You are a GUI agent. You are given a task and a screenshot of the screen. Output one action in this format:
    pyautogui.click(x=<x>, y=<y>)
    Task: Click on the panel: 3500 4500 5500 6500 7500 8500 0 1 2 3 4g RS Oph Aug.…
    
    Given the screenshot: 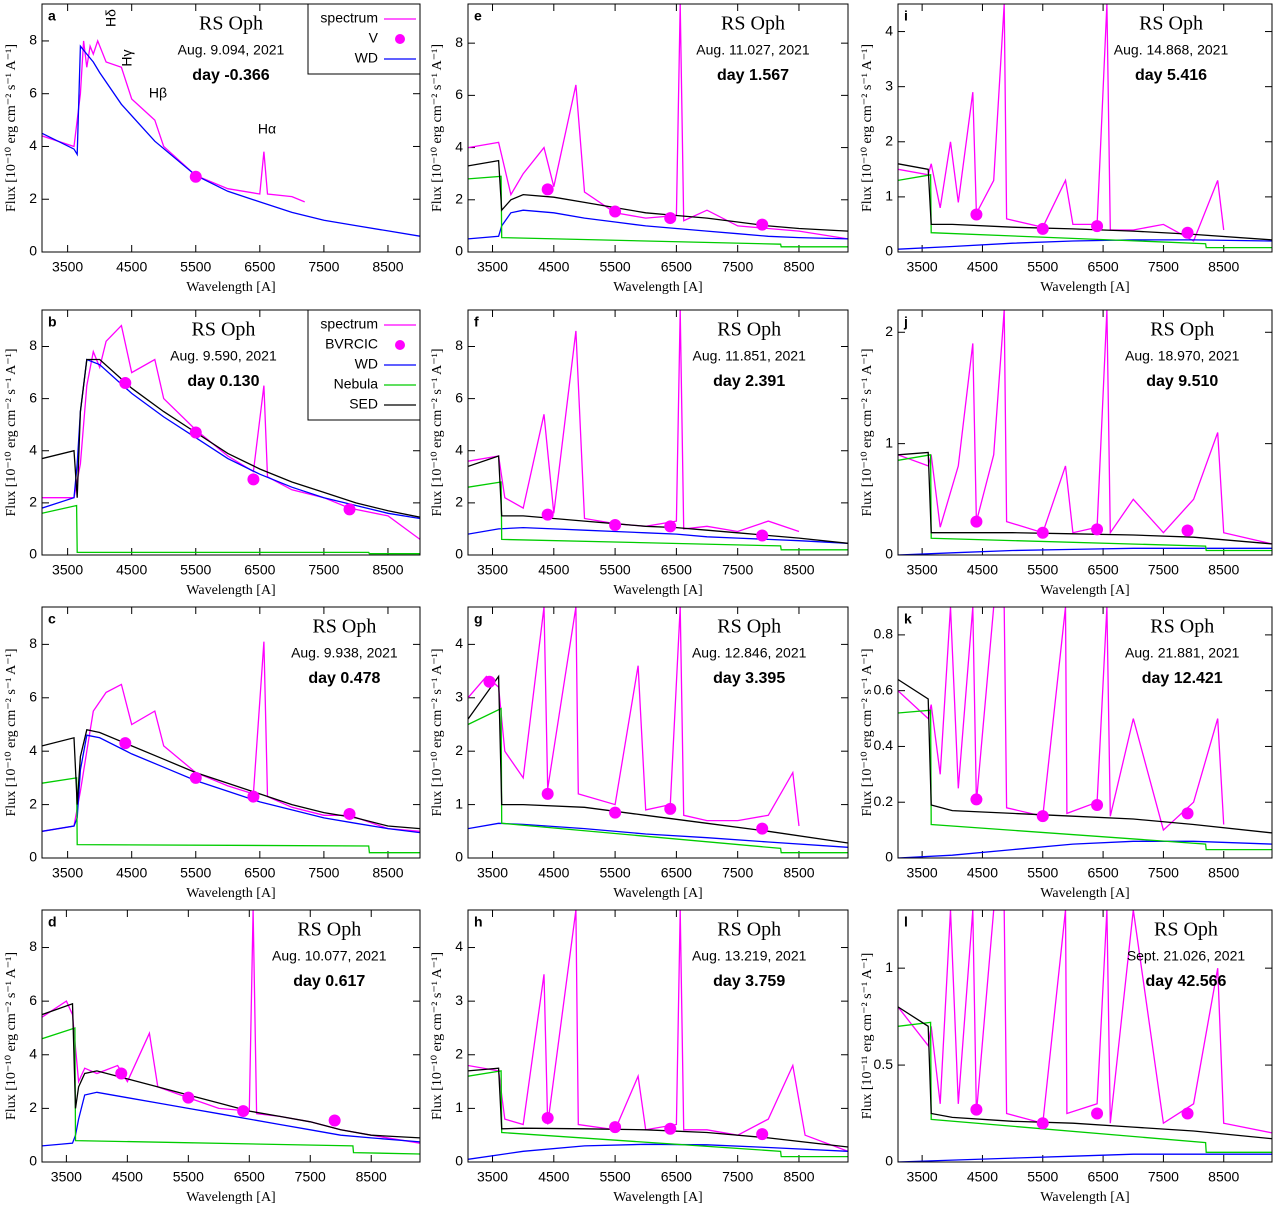 What is the action you would take?
    pyautogui.click(x=639, y=753)
    